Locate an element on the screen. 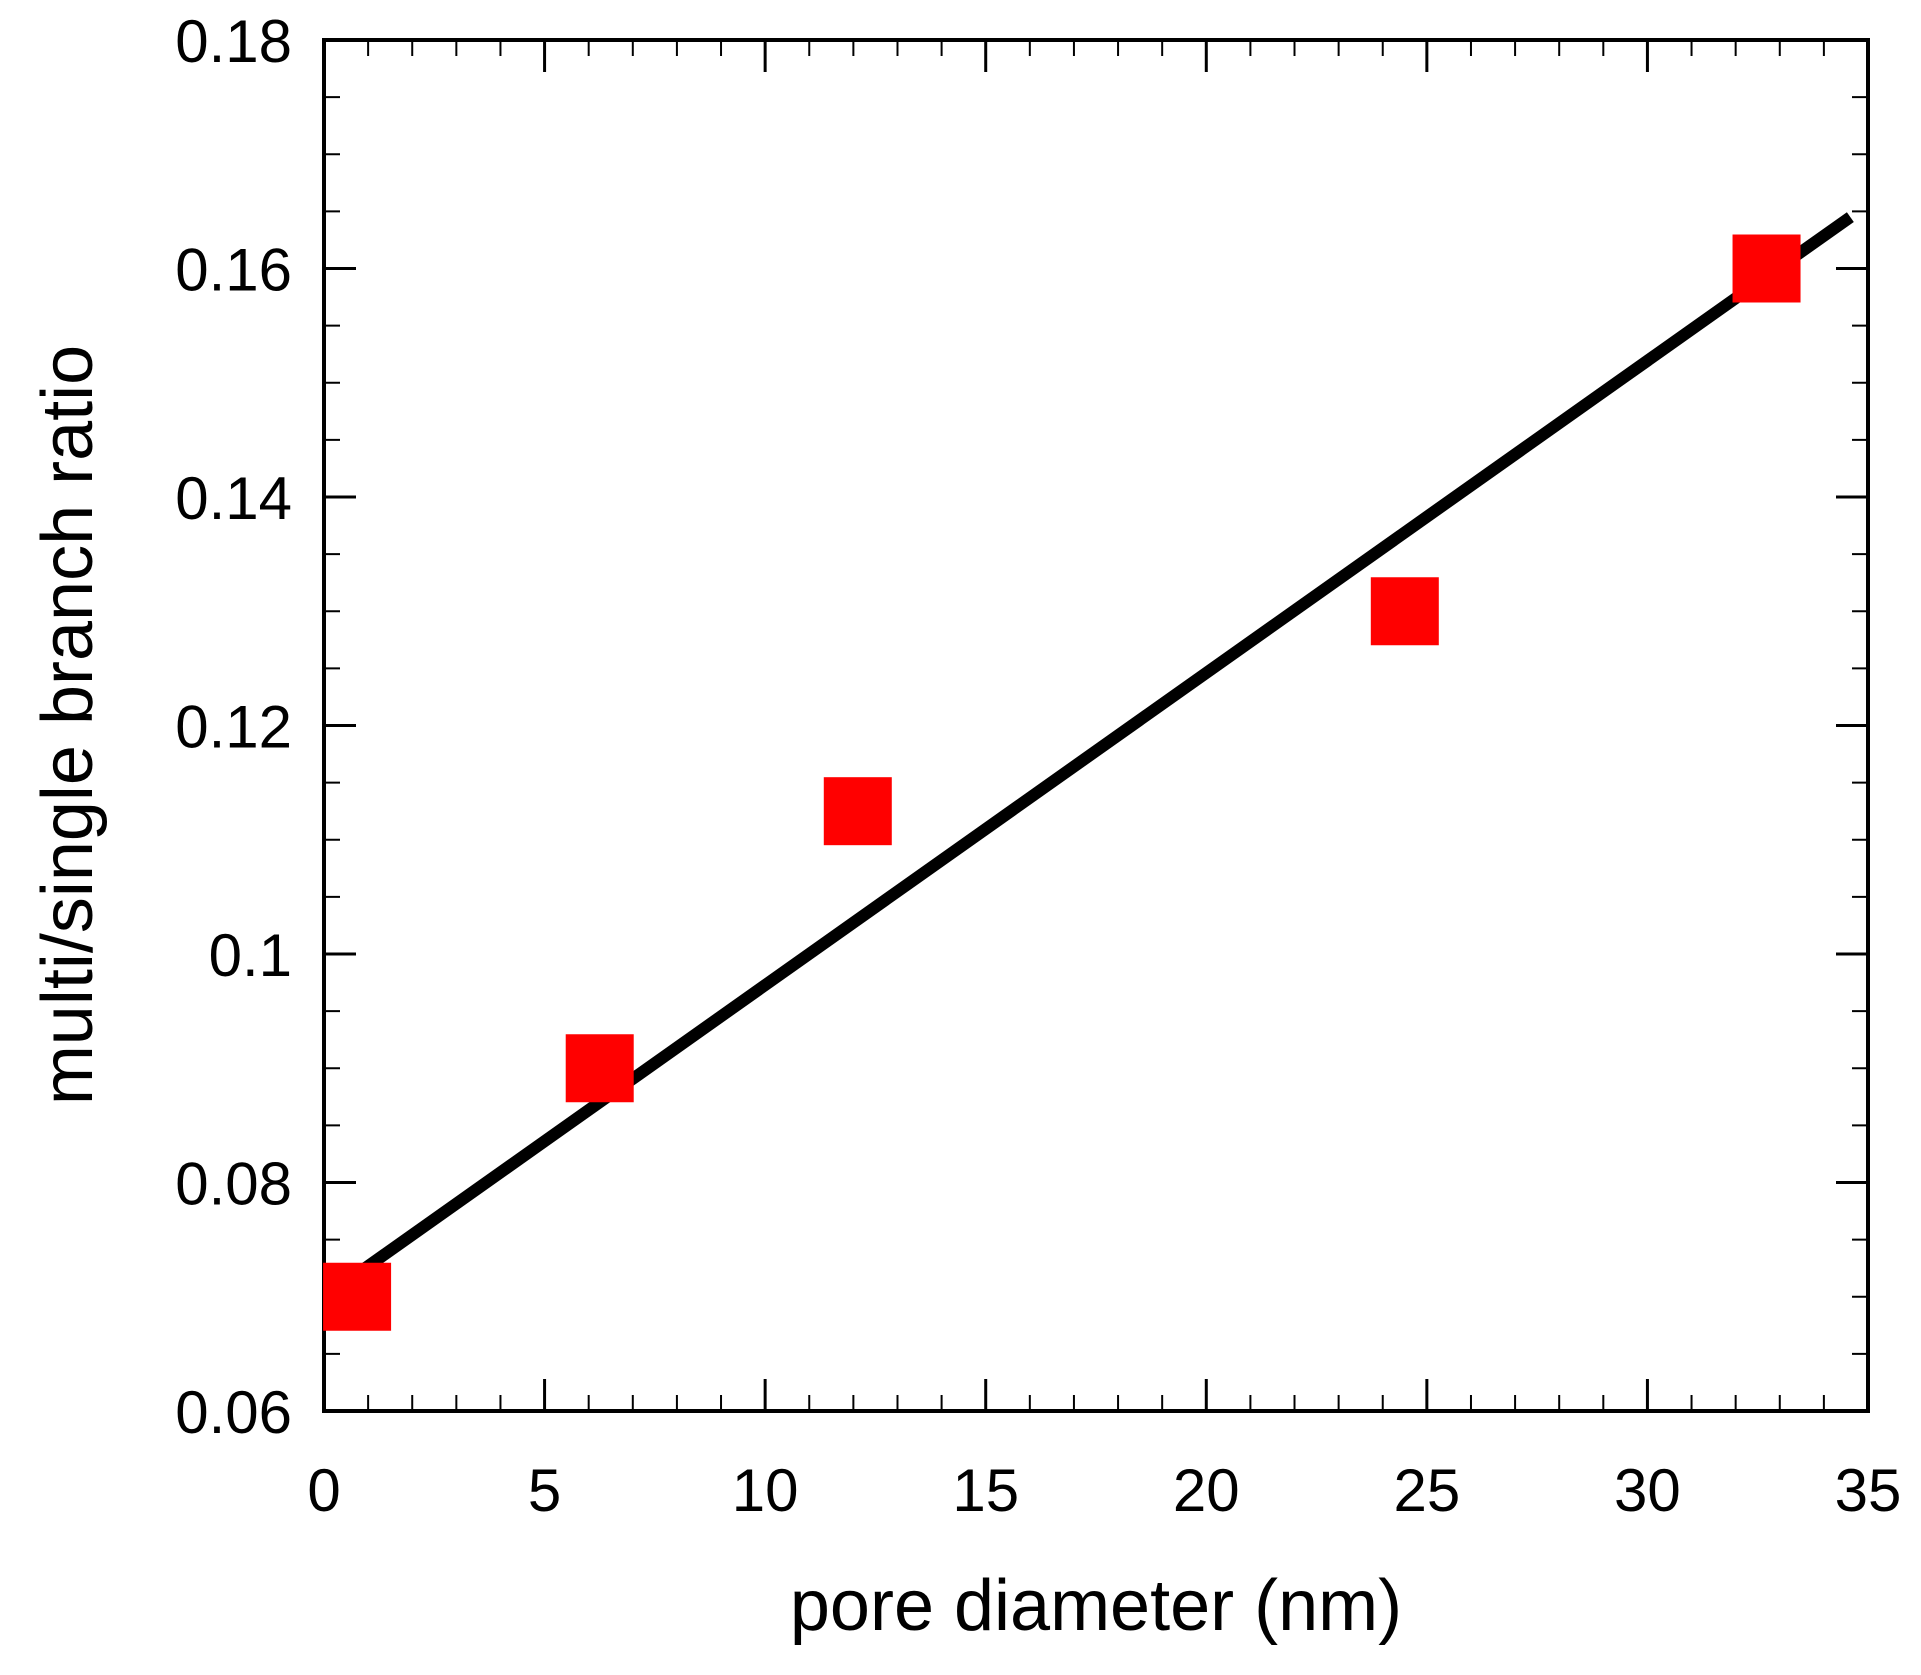 The width and height of the screenshot is (1921, 1675). y-tick-label: 0.12 is located at coordinates (233, 727).